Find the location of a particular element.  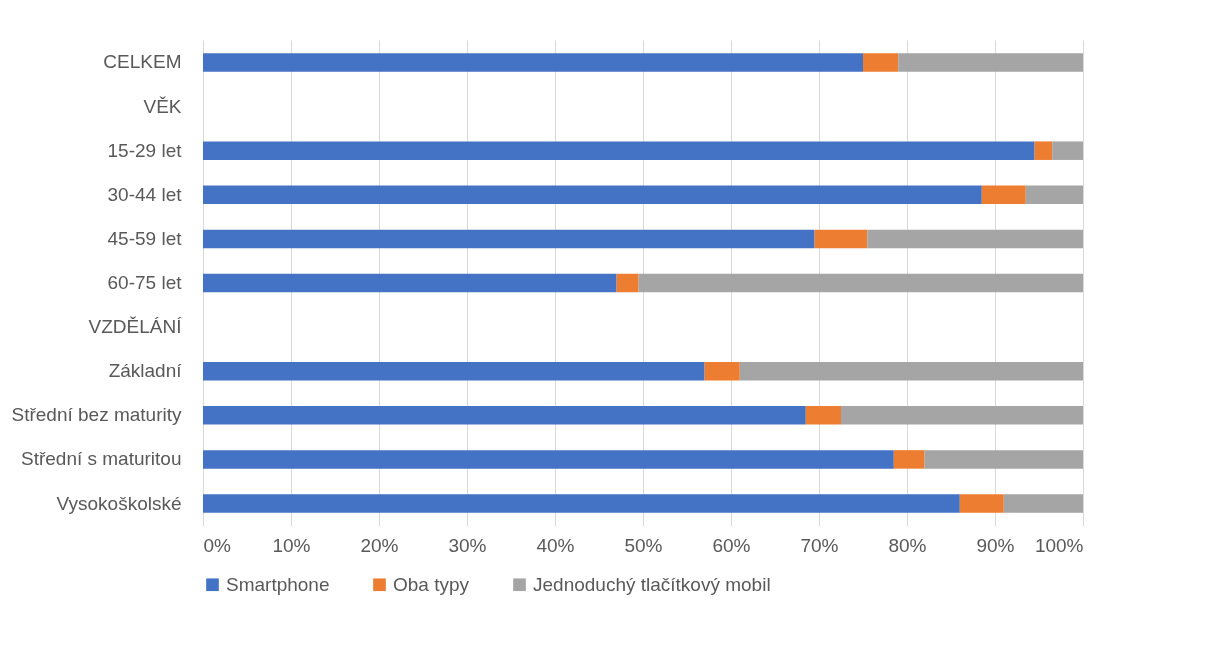

y-tick-label: VĚK is located at coordinates (162, 106).